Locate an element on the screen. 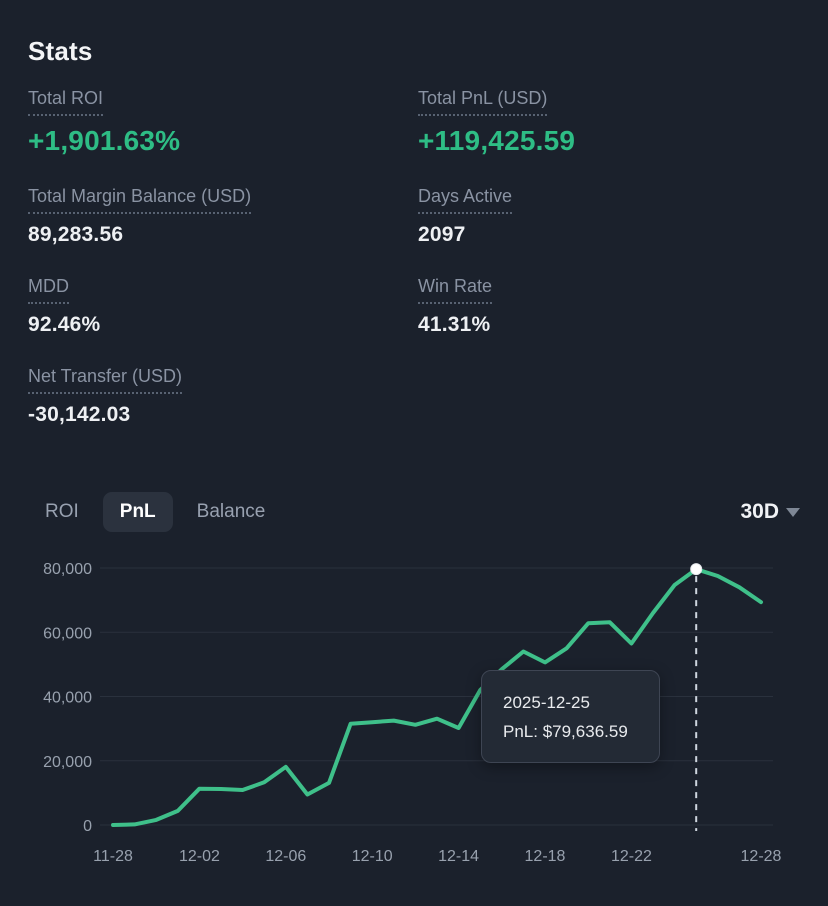 This screenshot has width=828, height=906. tooltip-date: 2025-12-25 is located at coordinates (546, 702).